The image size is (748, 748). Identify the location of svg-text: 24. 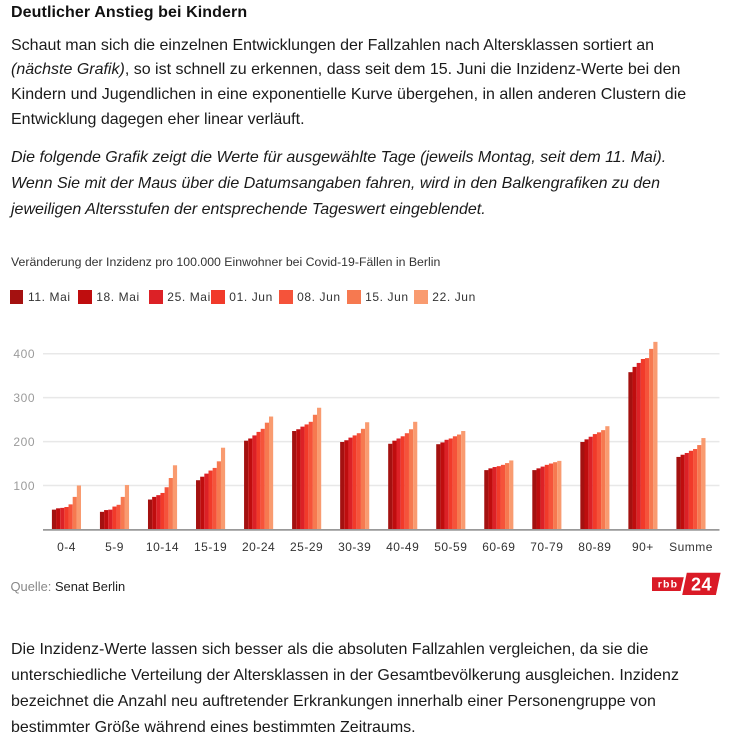
(701, 585).